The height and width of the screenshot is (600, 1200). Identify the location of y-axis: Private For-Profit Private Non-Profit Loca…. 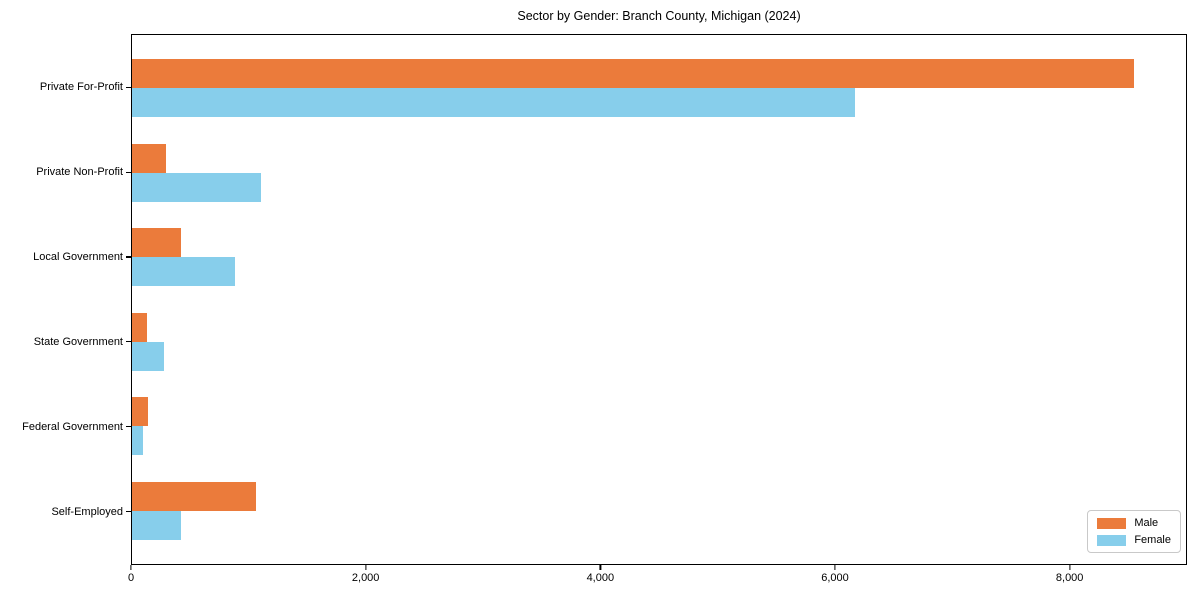
(65, 299).